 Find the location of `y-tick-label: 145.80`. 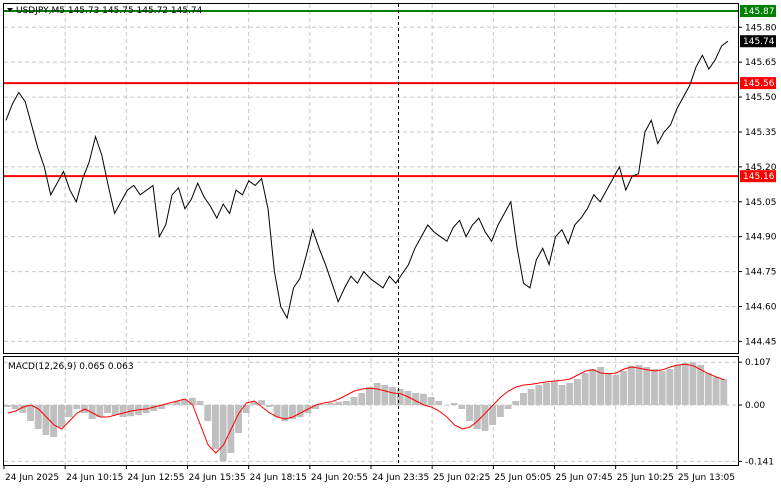

y-tick-label: 145.80 is located at coordinates (761, 28).